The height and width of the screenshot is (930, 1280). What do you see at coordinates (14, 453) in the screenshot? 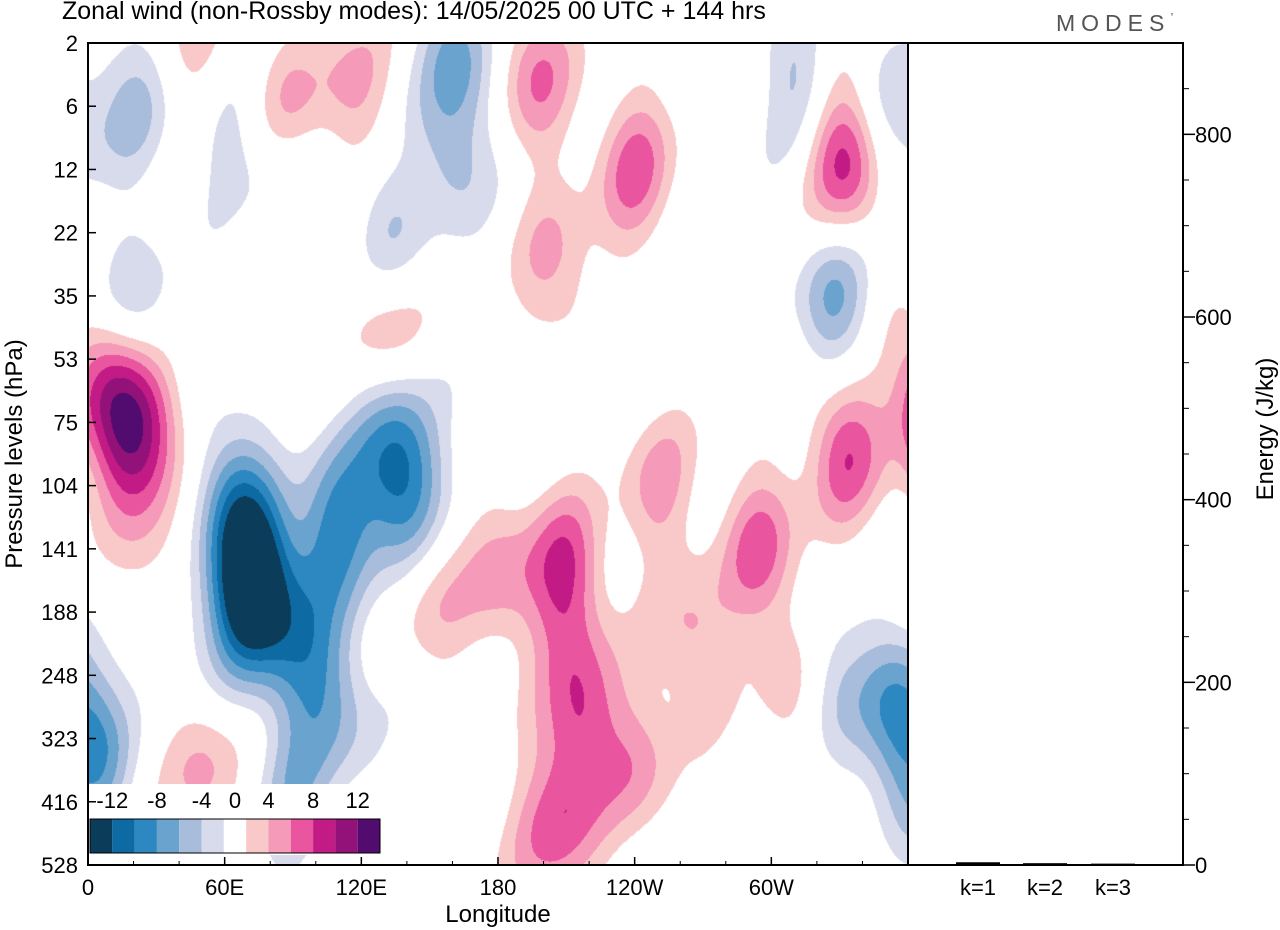
I see `y-axis-title: Pressure levels (hPa)` at bounding box center [14, 453].